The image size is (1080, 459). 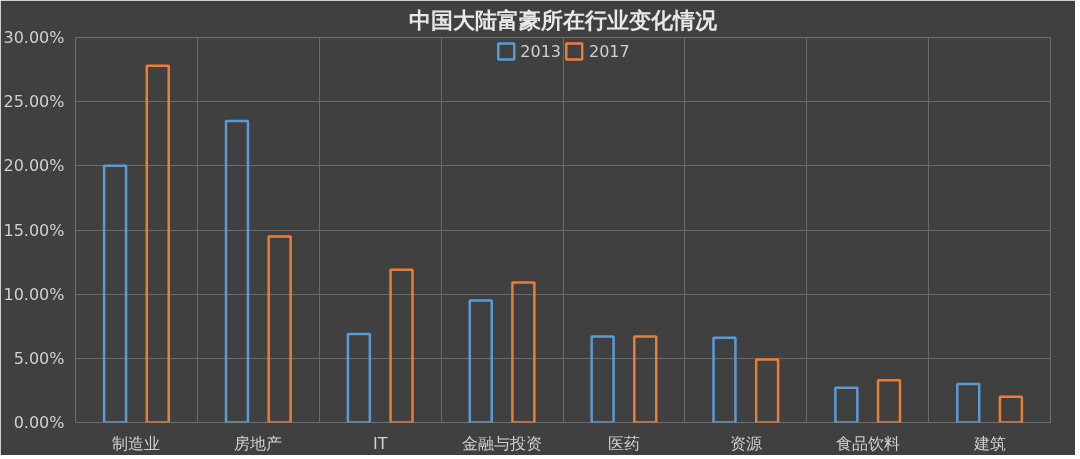 I want to click on y-tick-label: 20.00%, so click(x=34, y=166).